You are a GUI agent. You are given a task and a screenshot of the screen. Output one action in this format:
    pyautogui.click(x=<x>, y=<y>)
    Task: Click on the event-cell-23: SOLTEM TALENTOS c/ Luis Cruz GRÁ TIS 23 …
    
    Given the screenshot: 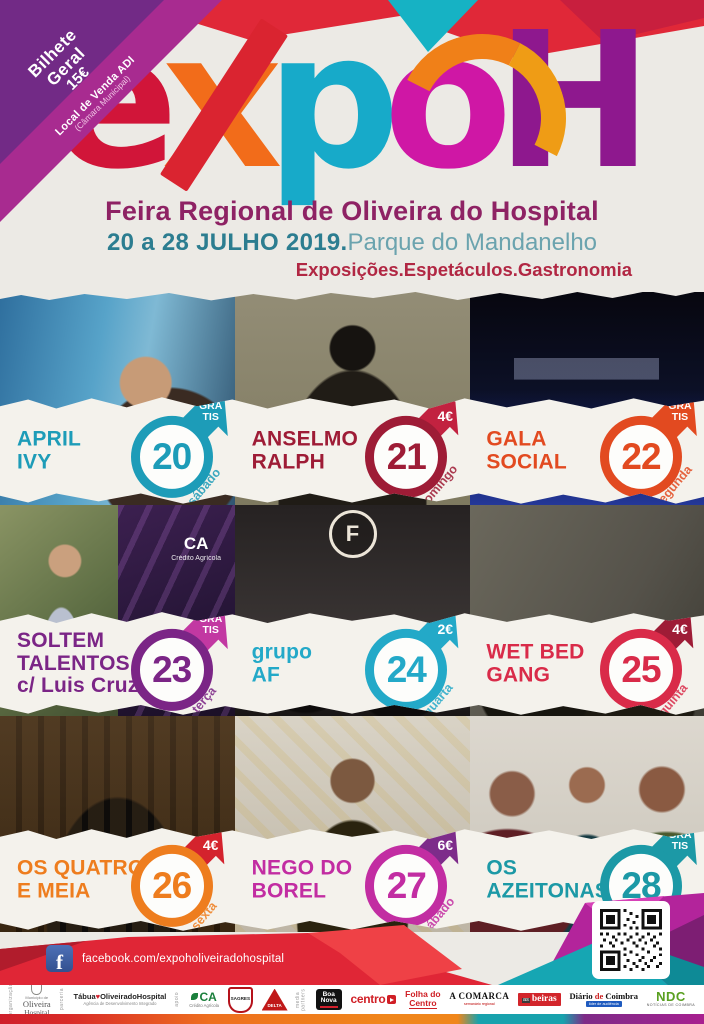 What is the action you would take?
    pyautogui.click(x=117, y=662)
    